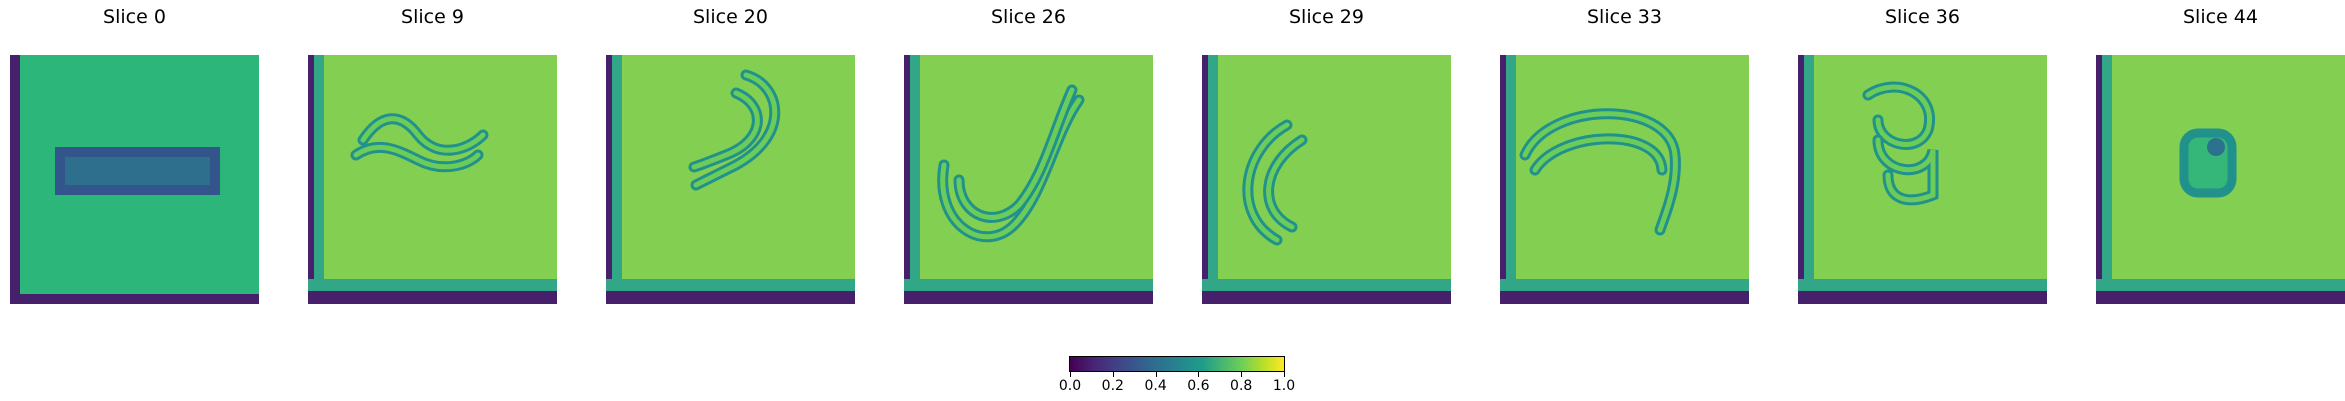 The width and height of the screenshot is (2345, 401). Describe the element at coordinates (1015, 153) in the screenshot. I see `s-curve-inner-inner` at that location.